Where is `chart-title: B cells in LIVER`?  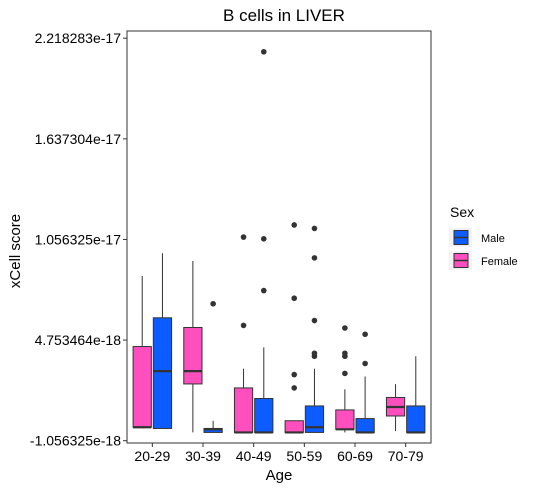 chart-title: B cells in LIVER is located at coordinates (284, 15).